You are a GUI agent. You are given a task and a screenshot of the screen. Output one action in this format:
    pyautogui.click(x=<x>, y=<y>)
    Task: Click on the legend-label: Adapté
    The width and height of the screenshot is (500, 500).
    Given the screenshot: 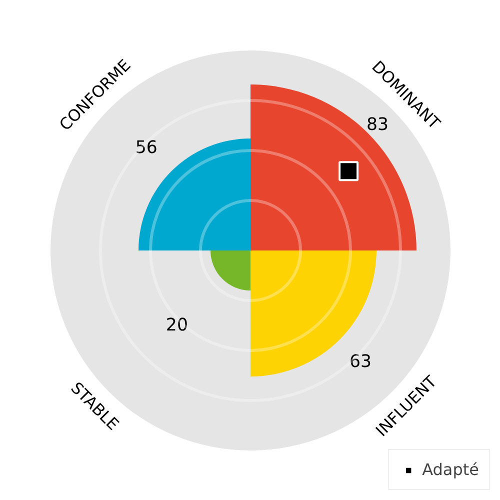 What is the action you would take?
    pyautogui.click(x=450, y=469)
    